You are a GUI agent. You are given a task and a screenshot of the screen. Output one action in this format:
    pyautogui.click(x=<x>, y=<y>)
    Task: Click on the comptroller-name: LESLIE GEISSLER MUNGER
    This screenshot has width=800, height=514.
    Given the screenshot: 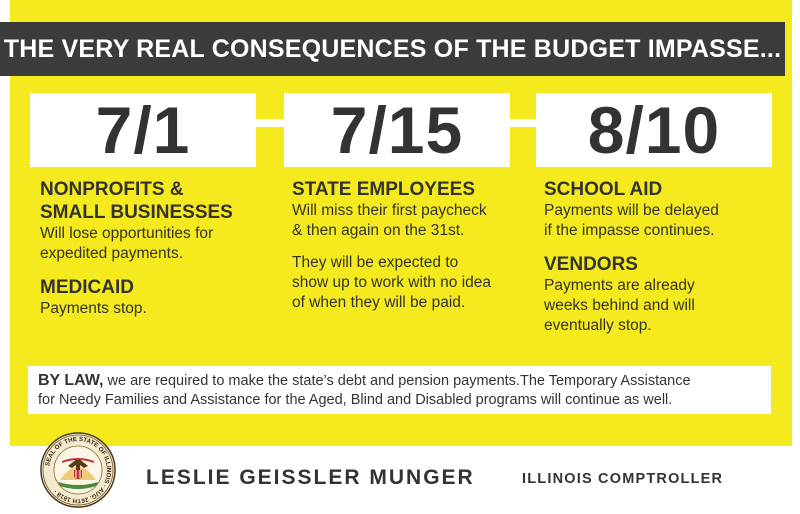 What is the action you would take?
    pyautogui.click(x=310, y=477)
    